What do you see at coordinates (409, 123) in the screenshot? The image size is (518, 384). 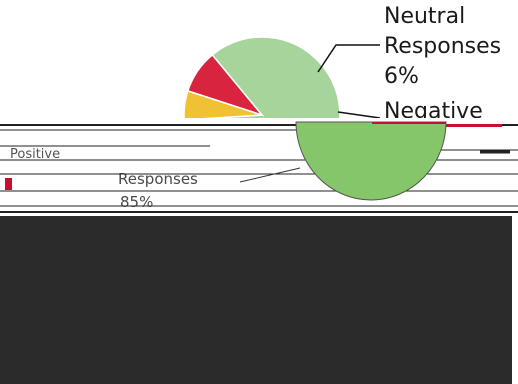 I see `pie-overlay-negative` at bounding box center [409, 123].